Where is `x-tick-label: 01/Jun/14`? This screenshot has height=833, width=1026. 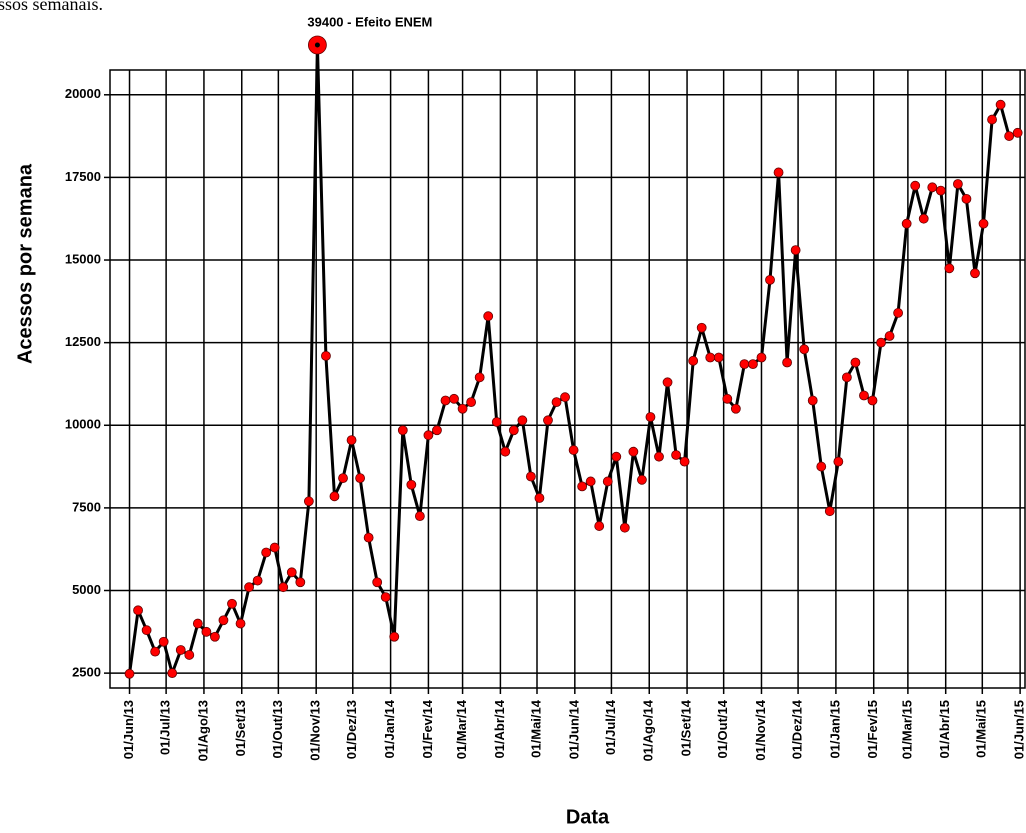 x-tick-label: 01/Jun/14 is located at coordinates (573, 729).